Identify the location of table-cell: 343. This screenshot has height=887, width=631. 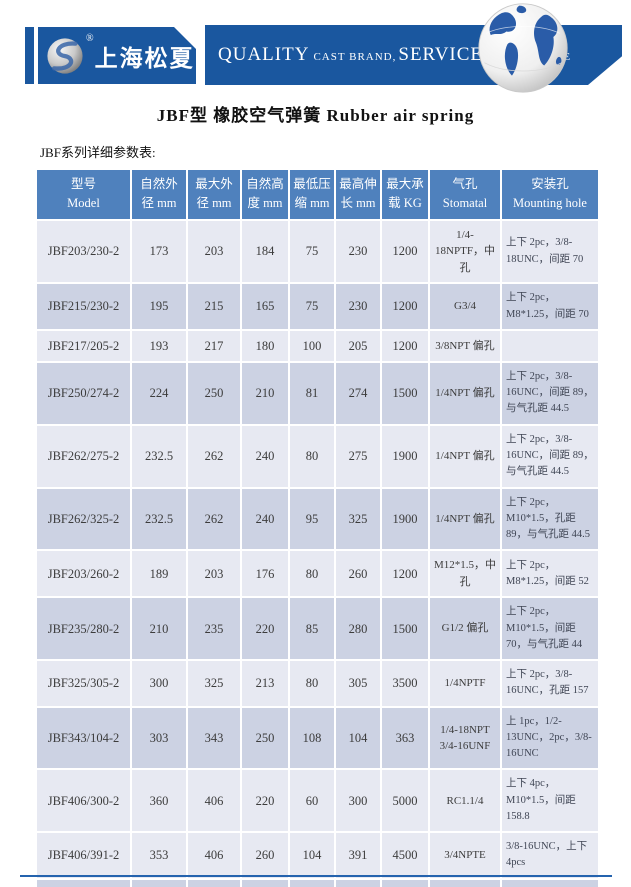
(214, 738).